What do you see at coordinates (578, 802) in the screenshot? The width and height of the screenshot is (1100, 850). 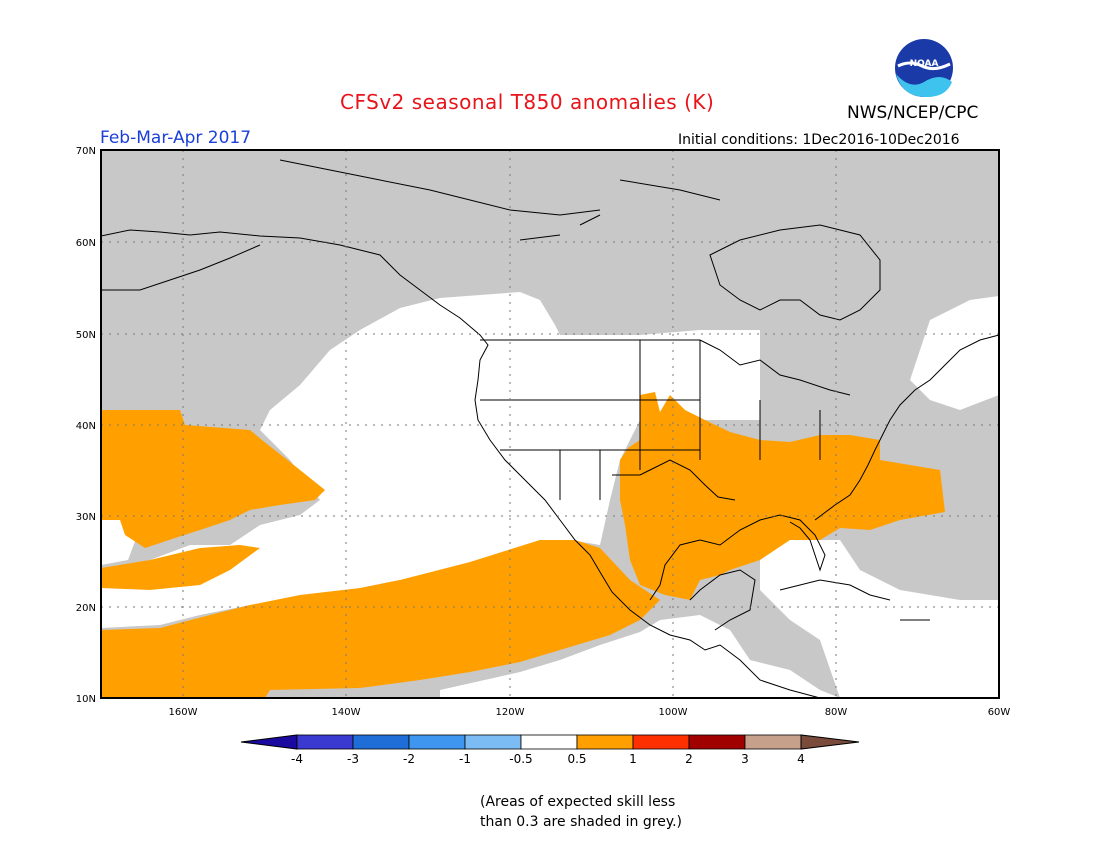 I see `note-line: (Areas of expected skill less` at bounding box center [578, 802].